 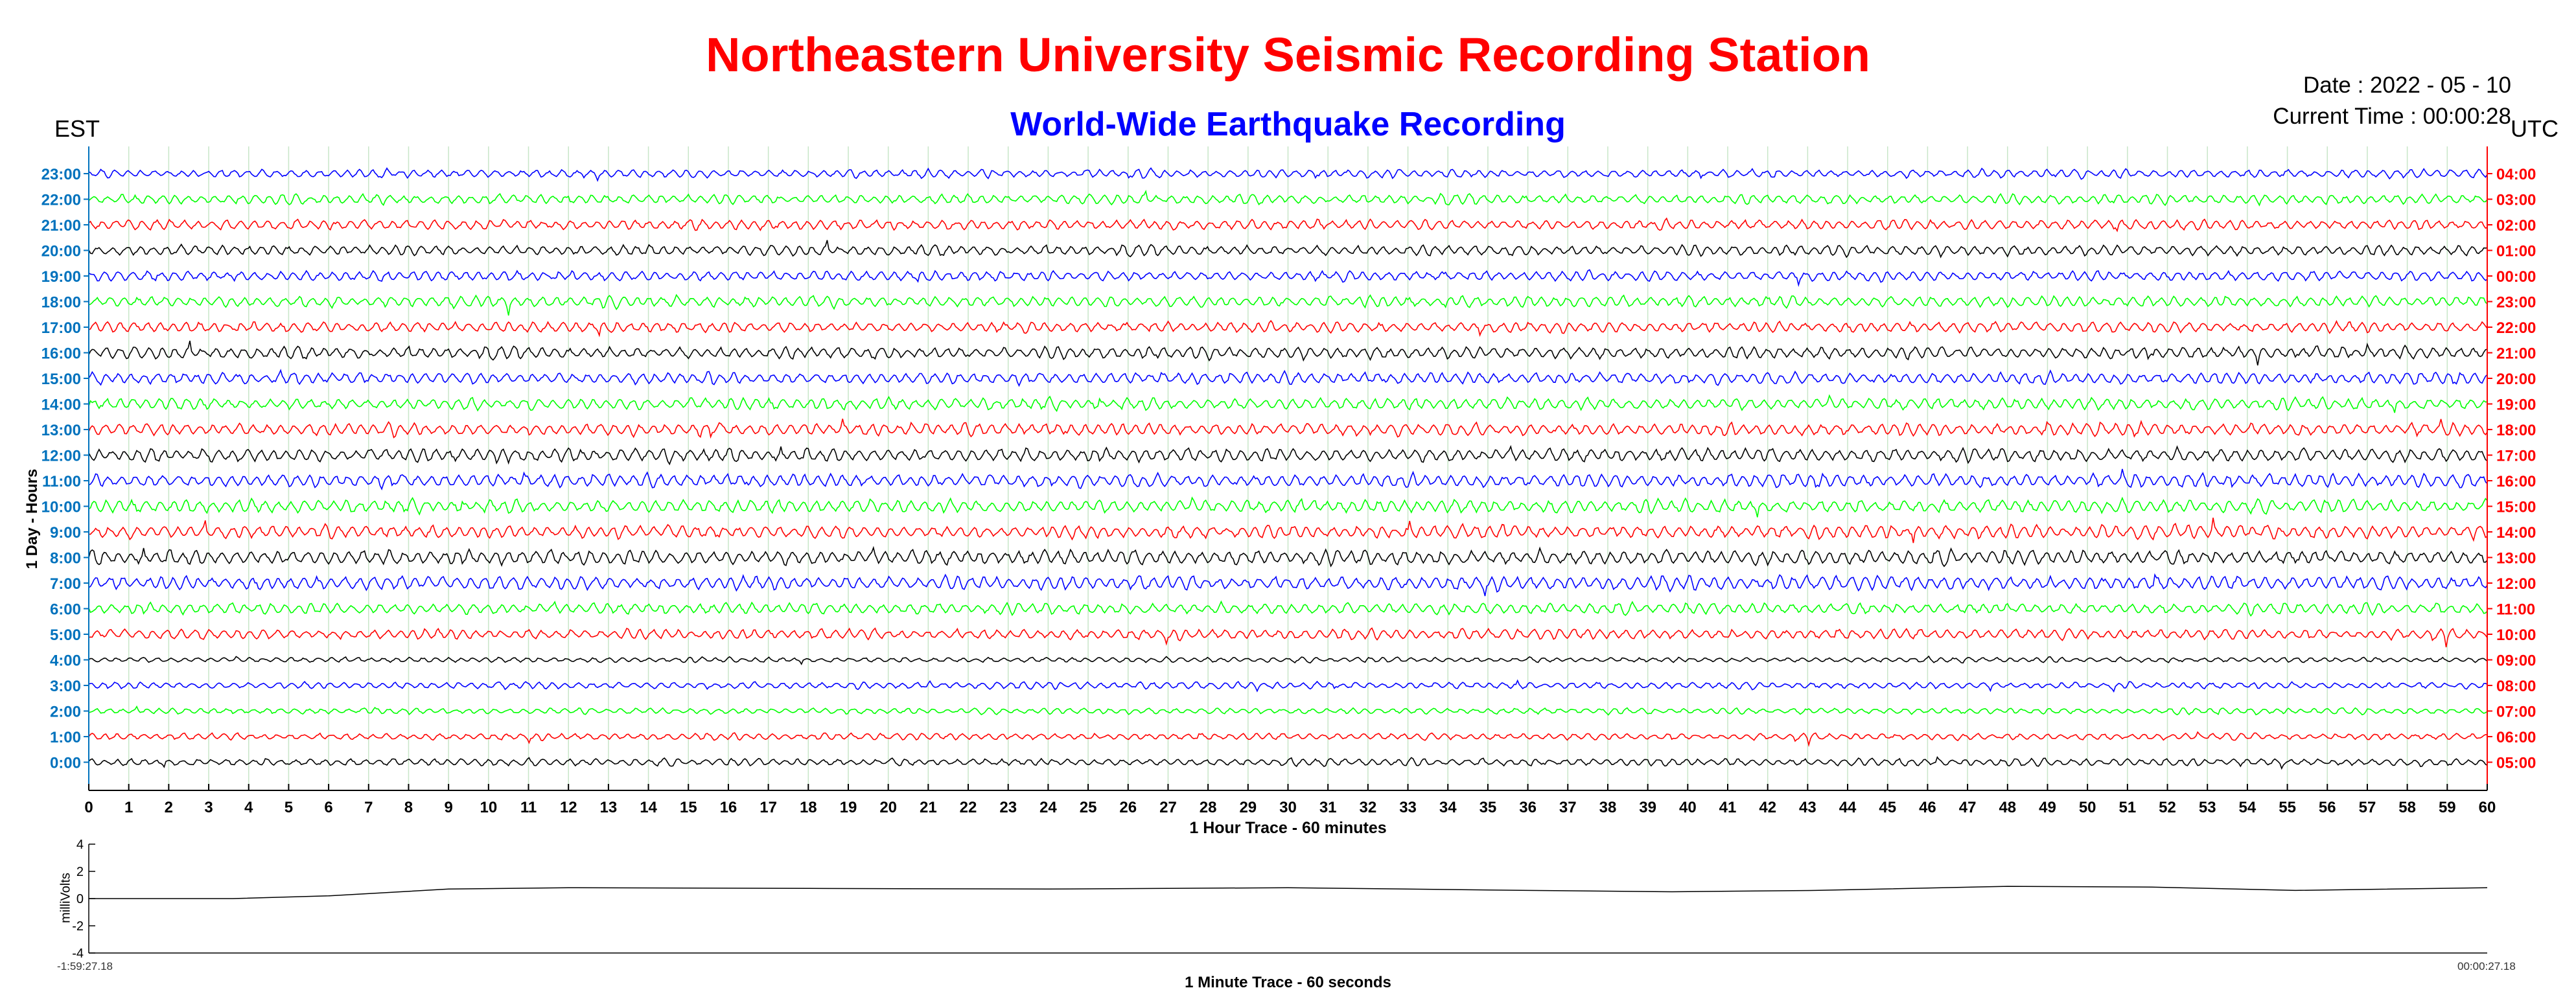 What do you see at coordinates (1688, 808) in the screenshot?
I see `x-tick-label: 40` at bounding box center [1688, 808].